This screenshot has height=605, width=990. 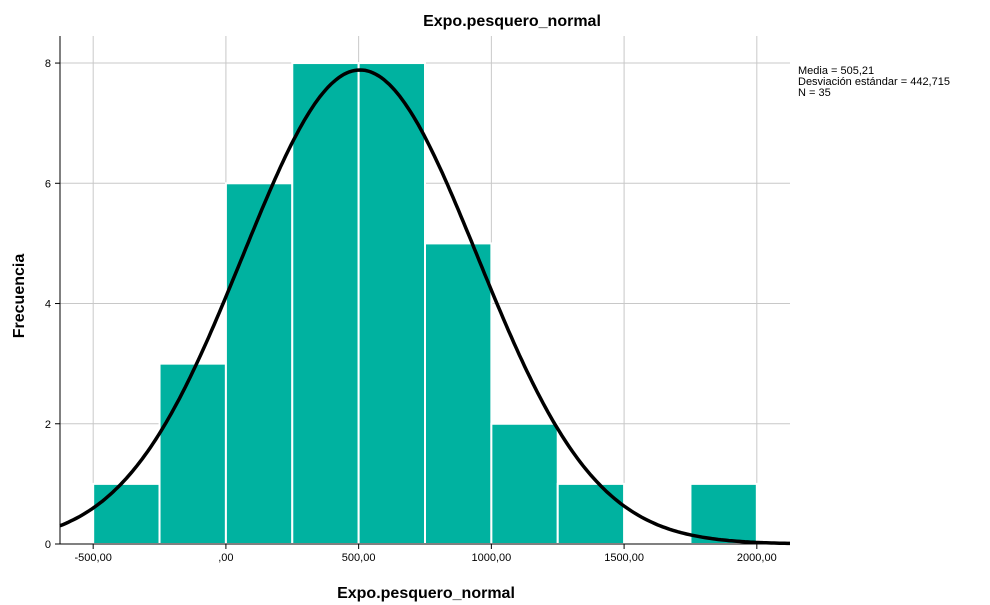 What do you see at coordinates (491, 558) in the screenshot?
I see `x-tick-label: 1000,00` at bounding box center [491, 558].